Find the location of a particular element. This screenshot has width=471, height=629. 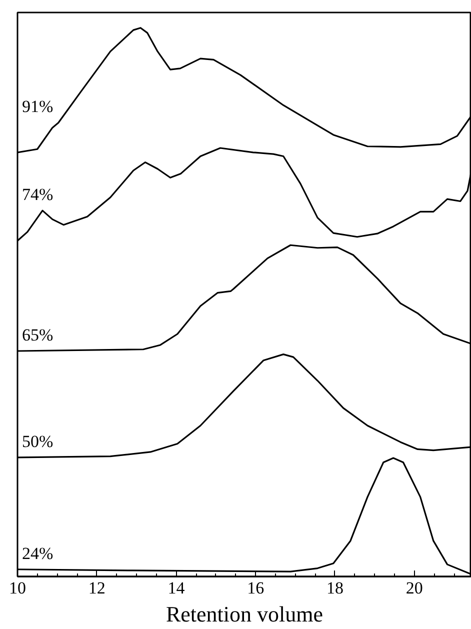

x-tick-label: 14 is located at coordinates (177, 588).